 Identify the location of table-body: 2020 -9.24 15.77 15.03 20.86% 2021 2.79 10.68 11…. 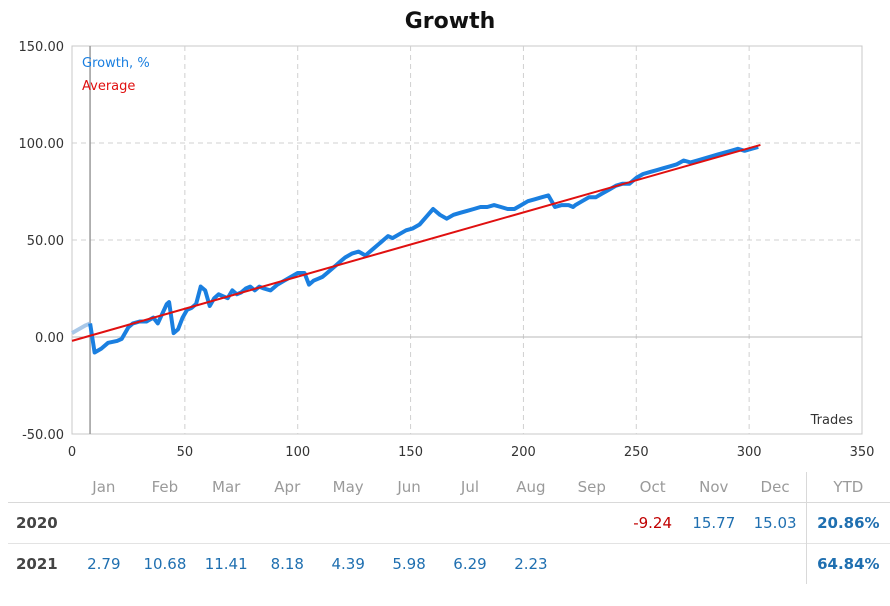
(449, 543).